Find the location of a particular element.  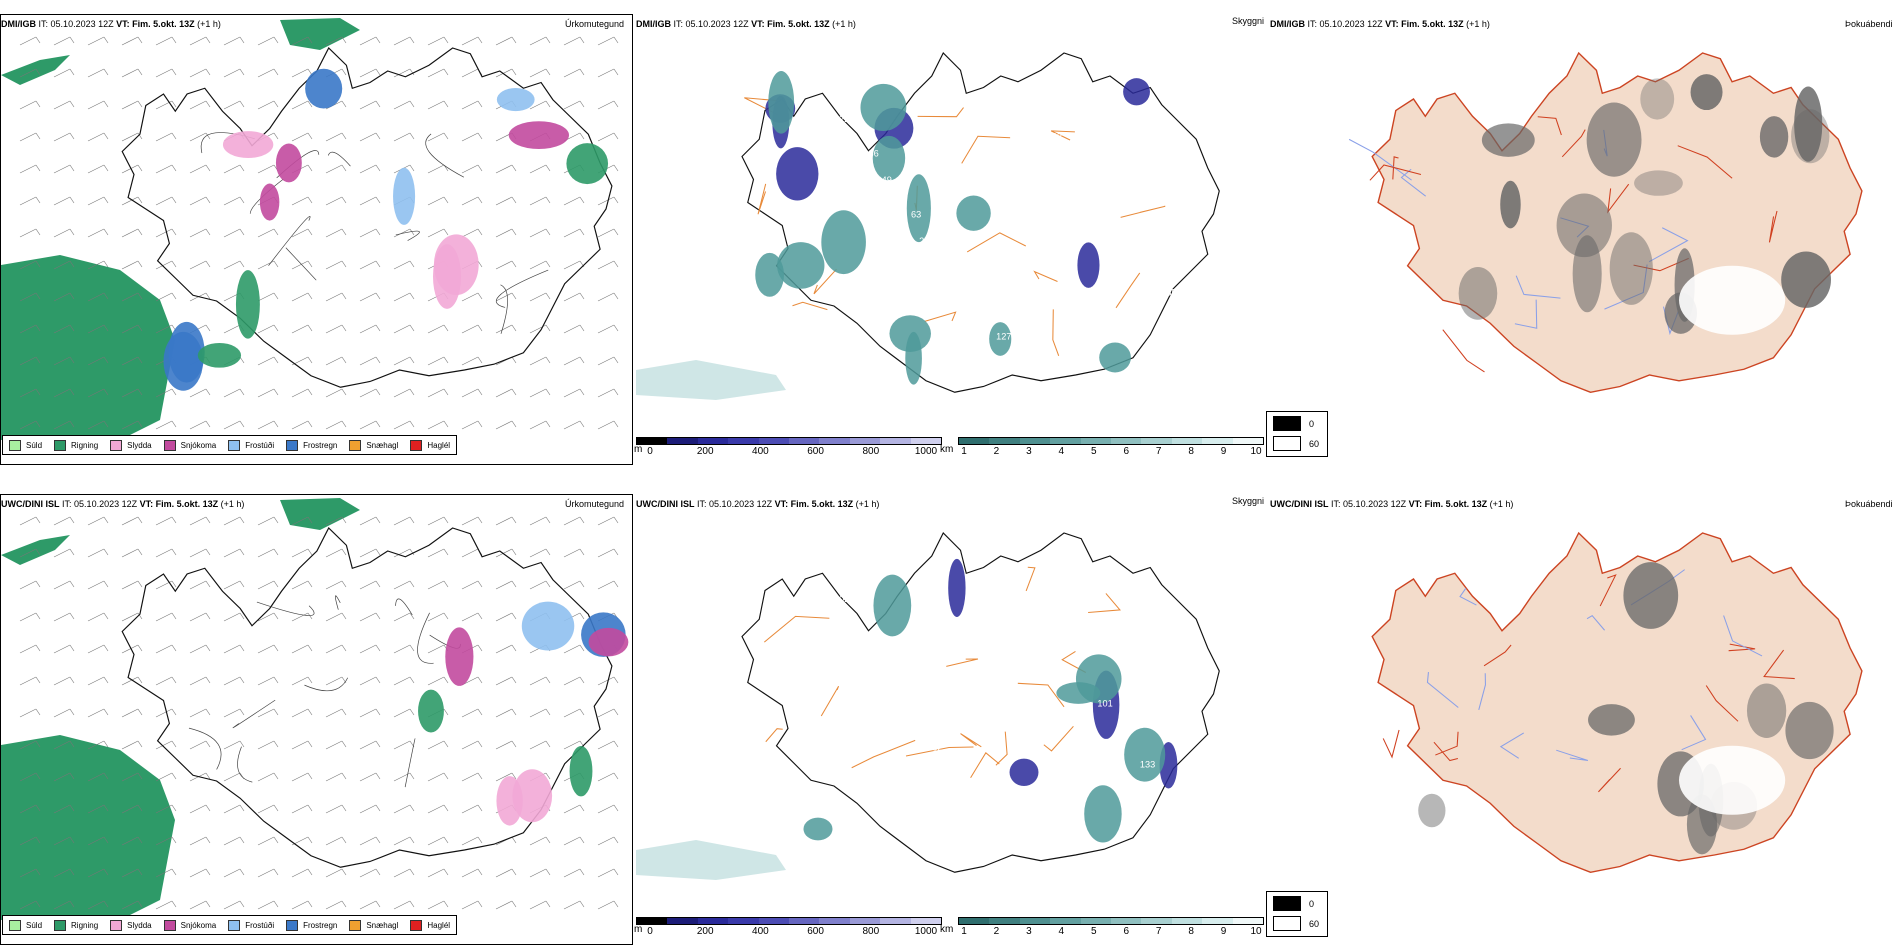

legend-label: Snjókoma is located at coordinates (198, 445).